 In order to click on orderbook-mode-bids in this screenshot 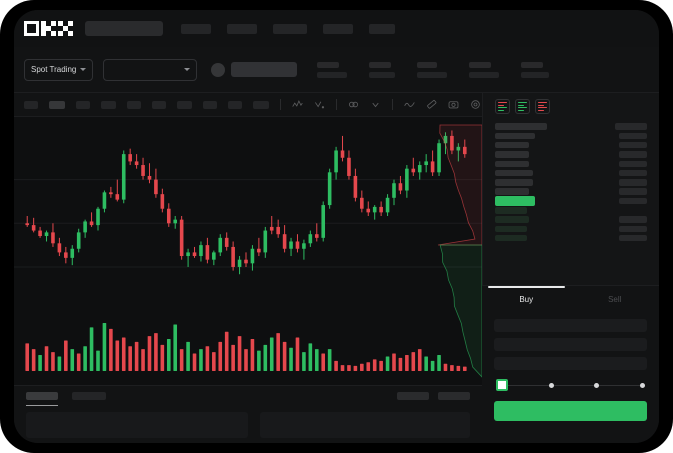, I will do `click(522, 106)`.